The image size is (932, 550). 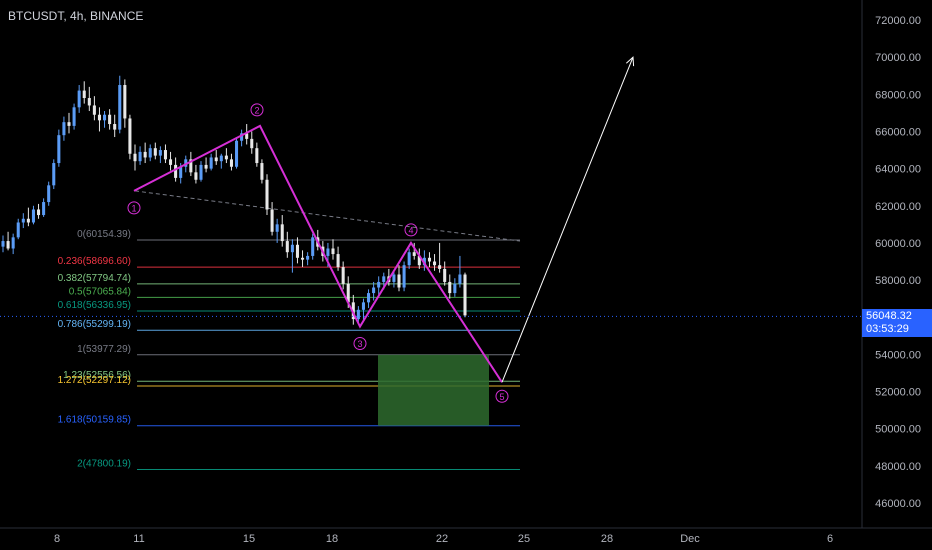 I want to click on bar-countdown: 03:53:29, so click(x=887, y=329).